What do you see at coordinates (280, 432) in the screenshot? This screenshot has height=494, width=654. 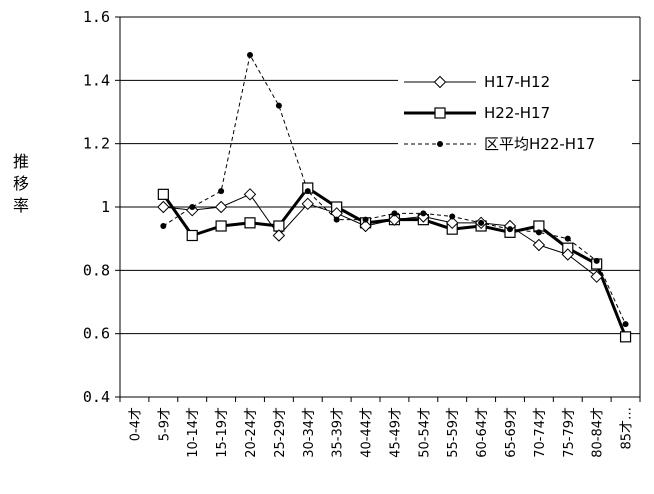 I see `x-tick-label: 25-29才` at bounding box center [280, 432].